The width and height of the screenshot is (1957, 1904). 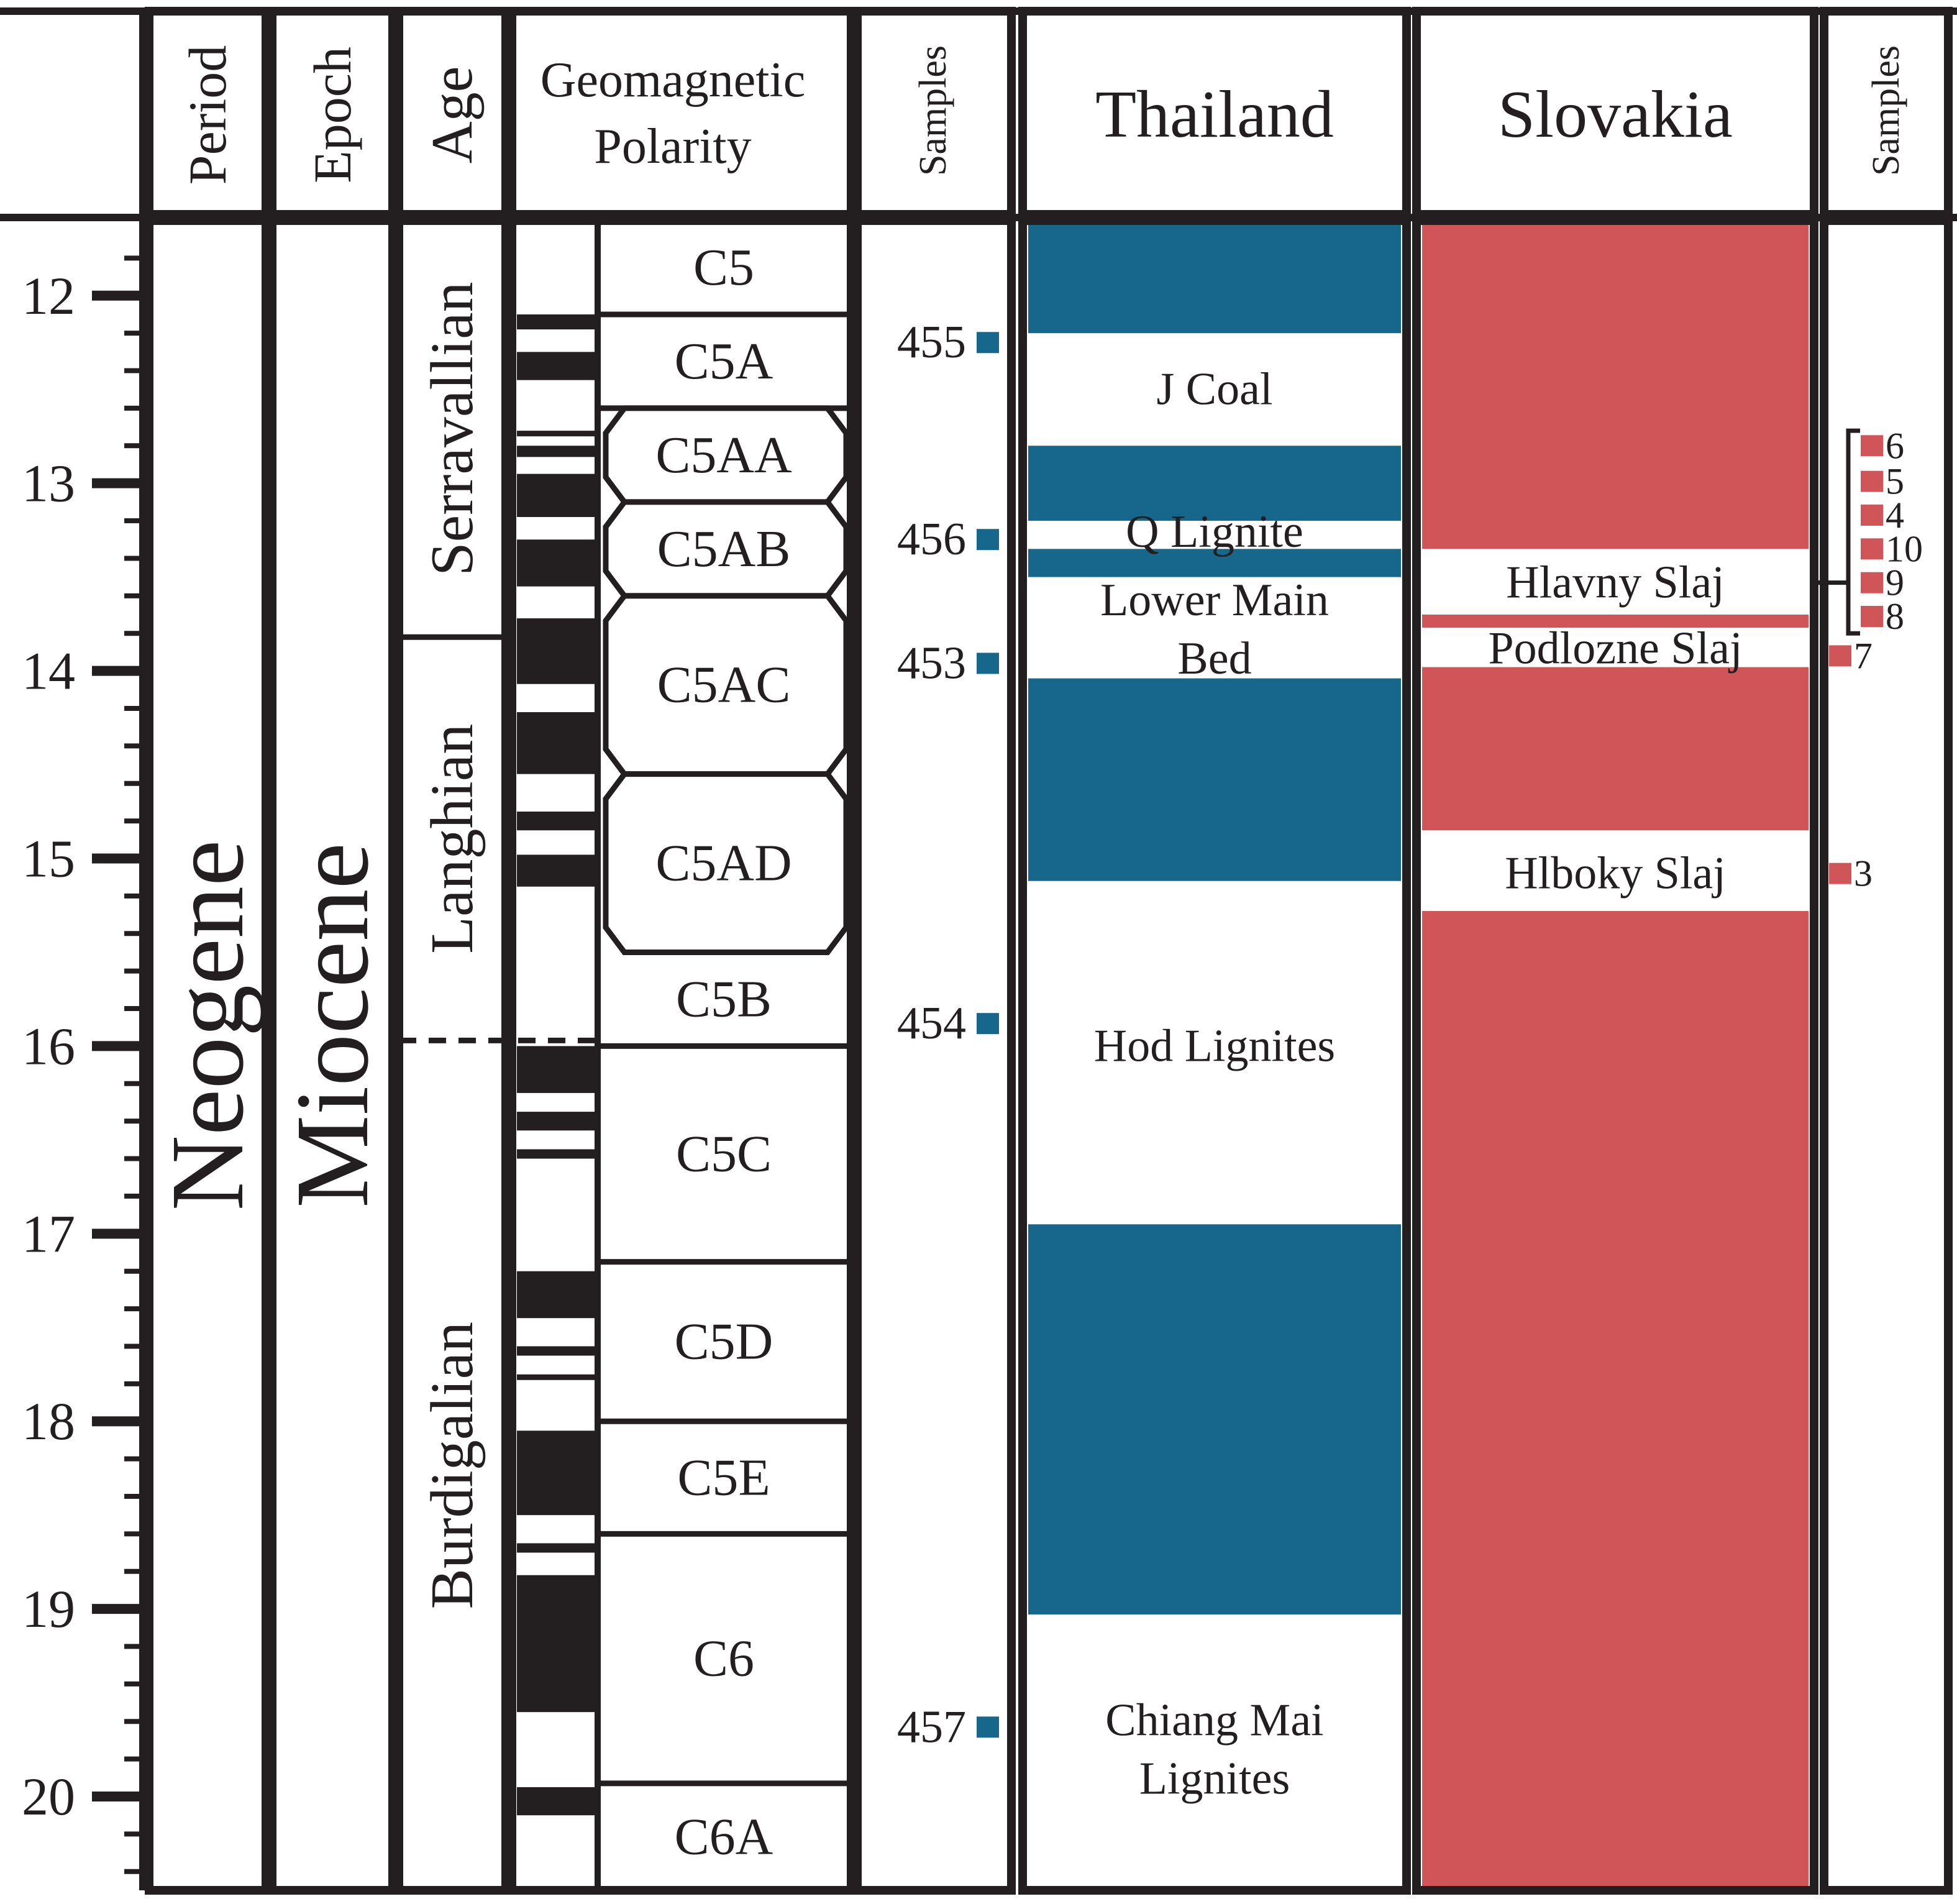 What do you see at coordinates (1864, 655) in the screenshot?
I see `sample-label-slovakia: 7` at bounding box center [1864, 655].